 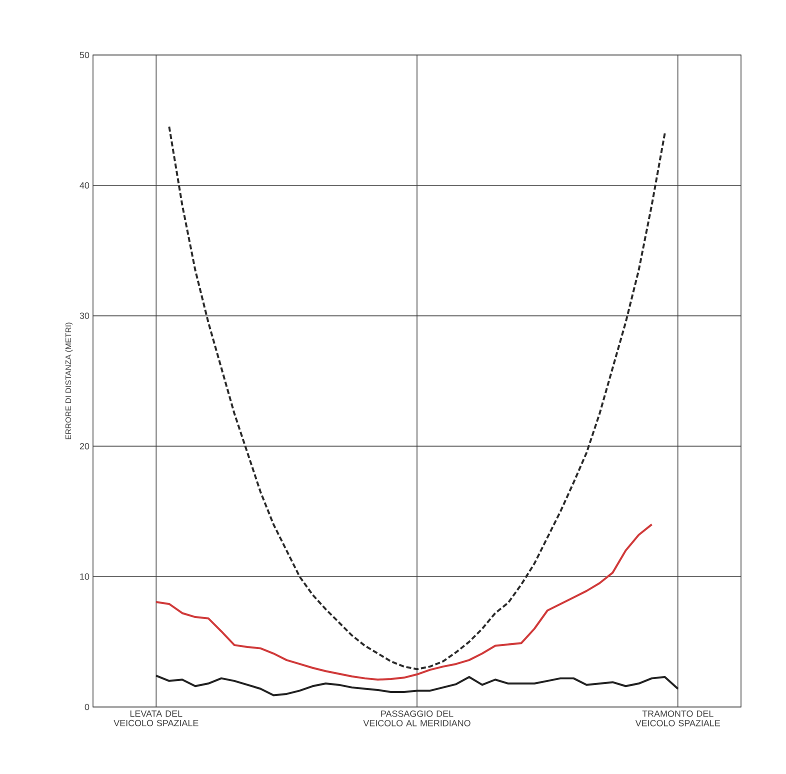 What do you see at coordinates (85, 315) in the screenshot?
I see `y-tick-label: 30` at bounding box center [85, 315].